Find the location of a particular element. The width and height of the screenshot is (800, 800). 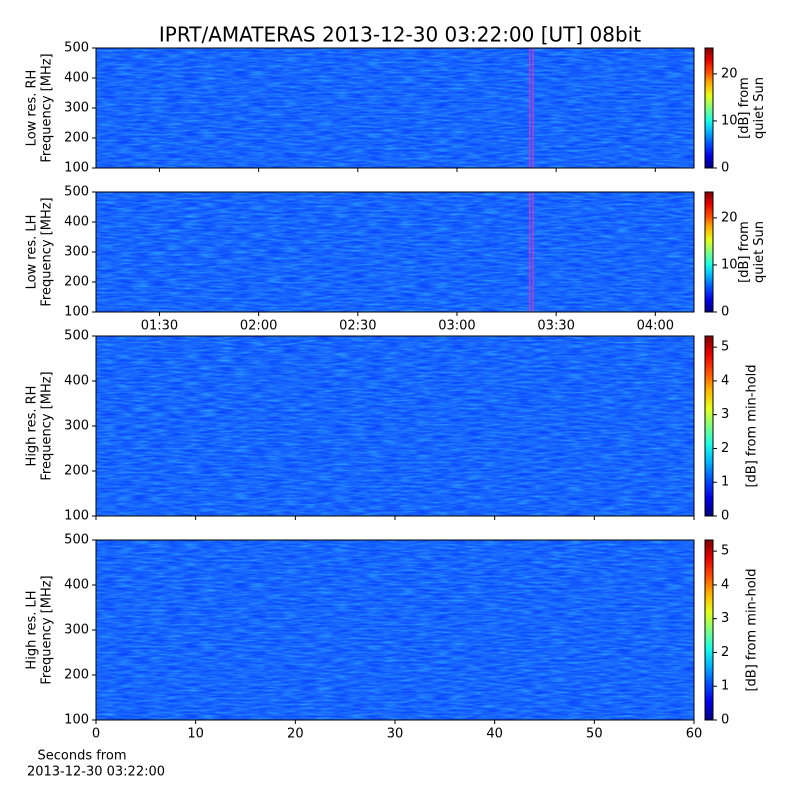

y-axis-label: Low res. RH is located at coordinates (32, 108).